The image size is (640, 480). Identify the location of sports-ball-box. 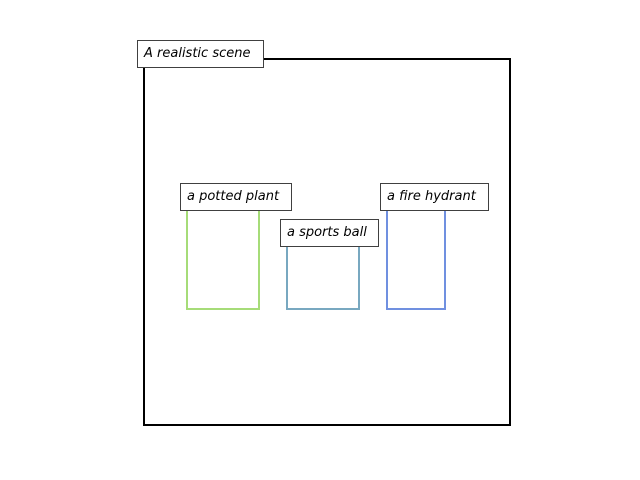
(323, 273).